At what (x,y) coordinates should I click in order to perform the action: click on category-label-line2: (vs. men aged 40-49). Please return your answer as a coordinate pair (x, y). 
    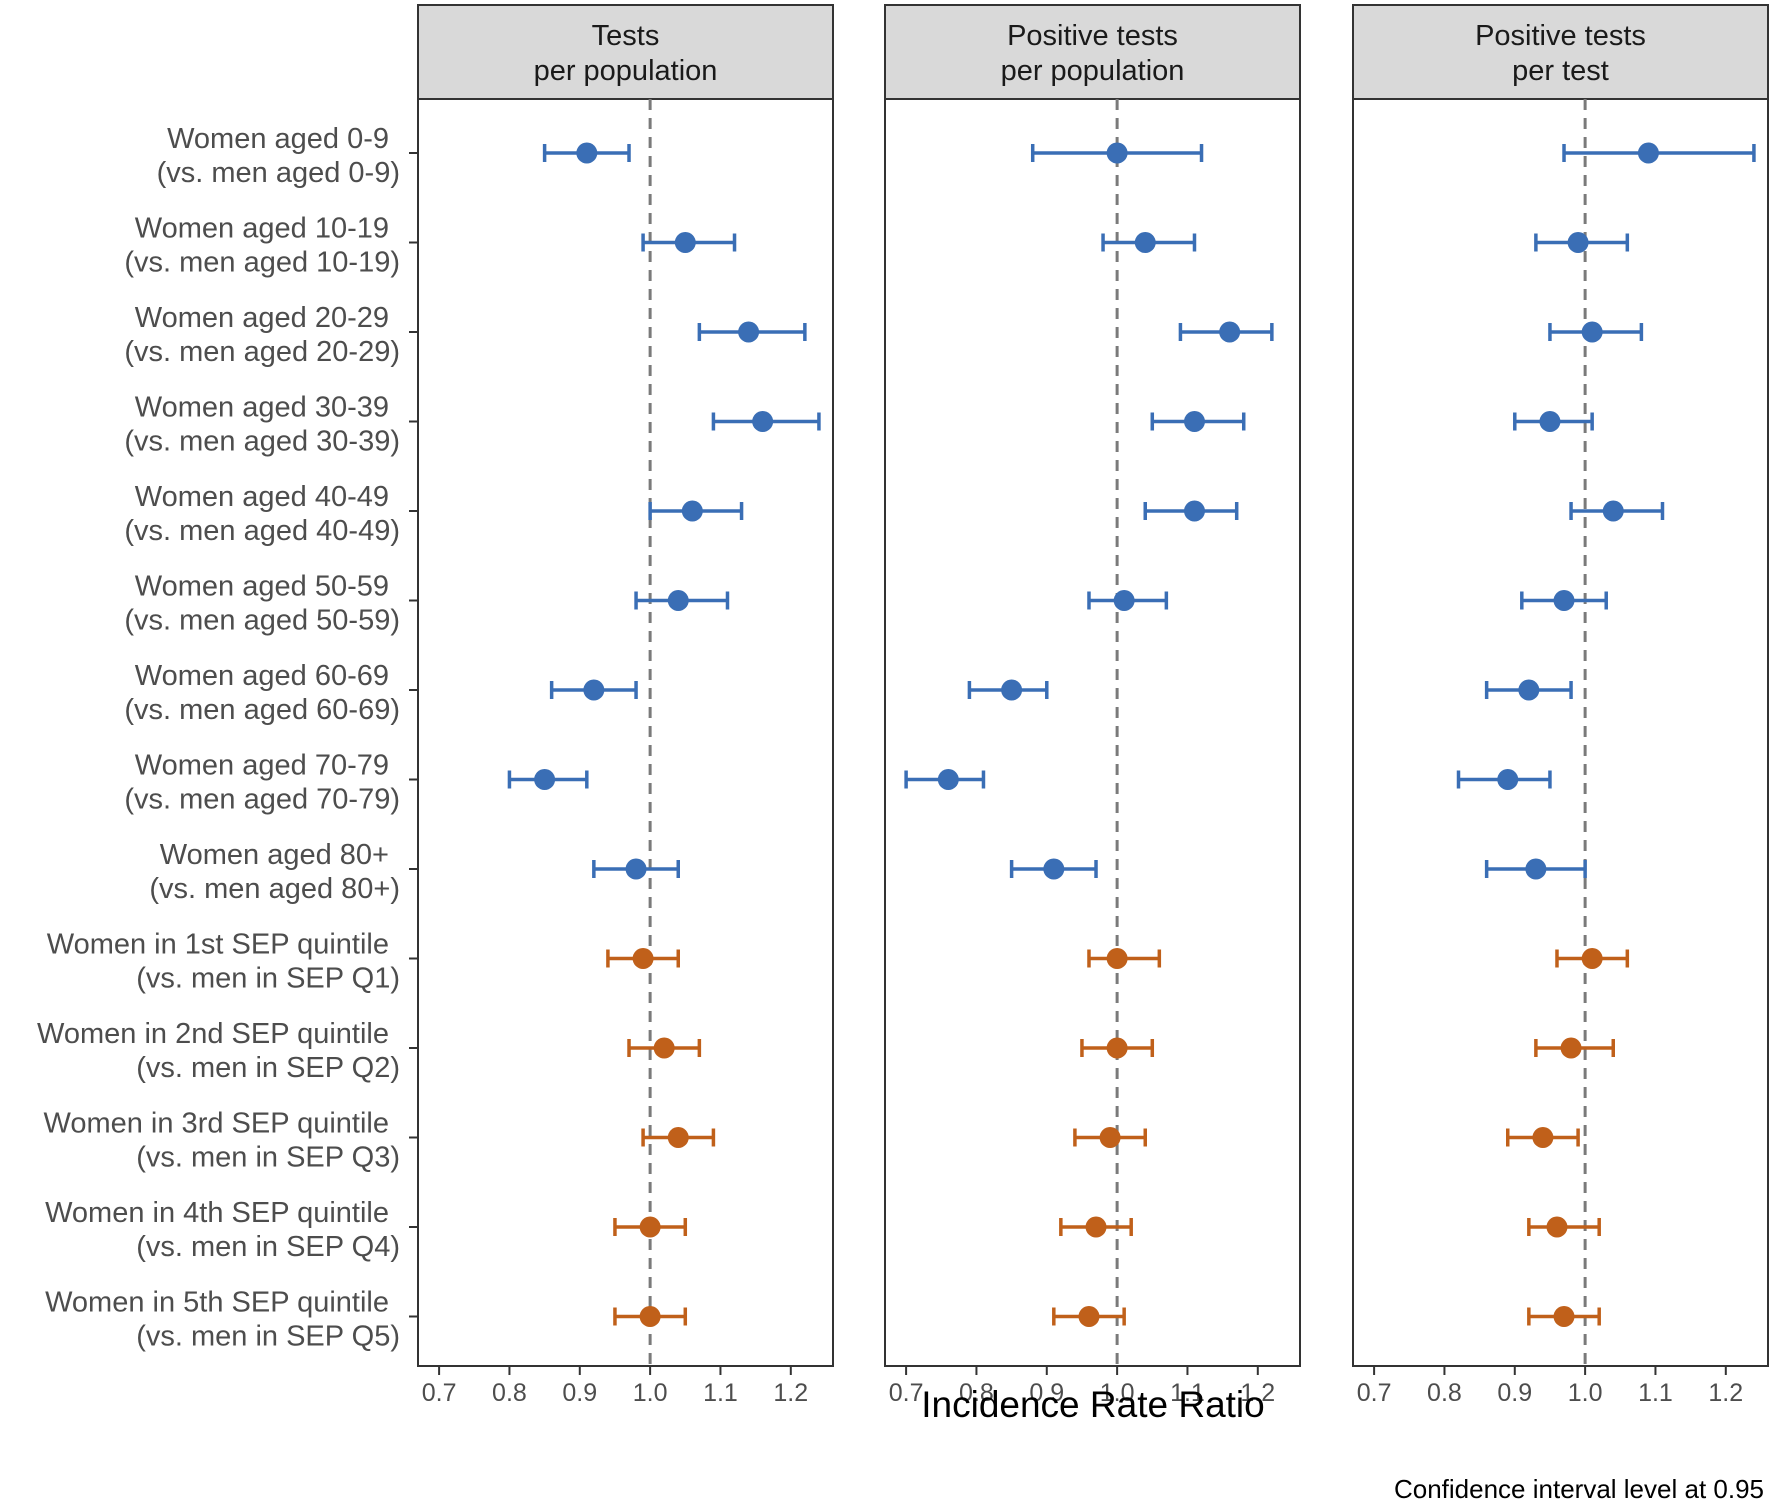
    Looking at the image, I should click on (262, 531).